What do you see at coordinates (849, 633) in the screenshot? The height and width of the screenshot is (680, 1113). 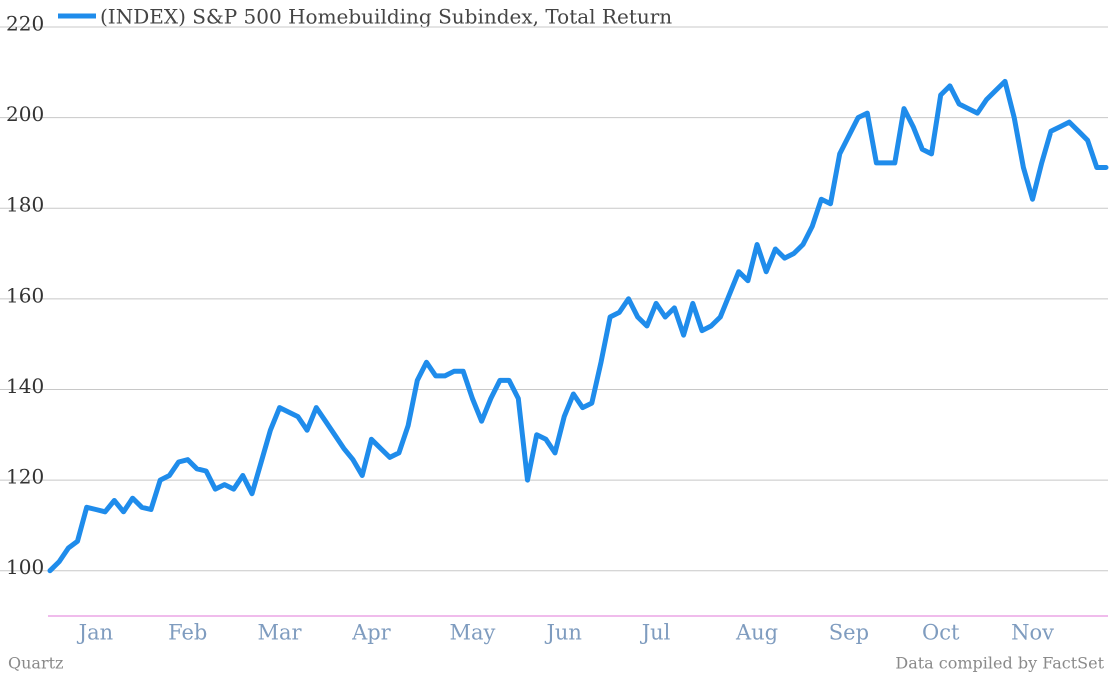 I see `x-tick-label: Sep` at bounding box center [849, 633].